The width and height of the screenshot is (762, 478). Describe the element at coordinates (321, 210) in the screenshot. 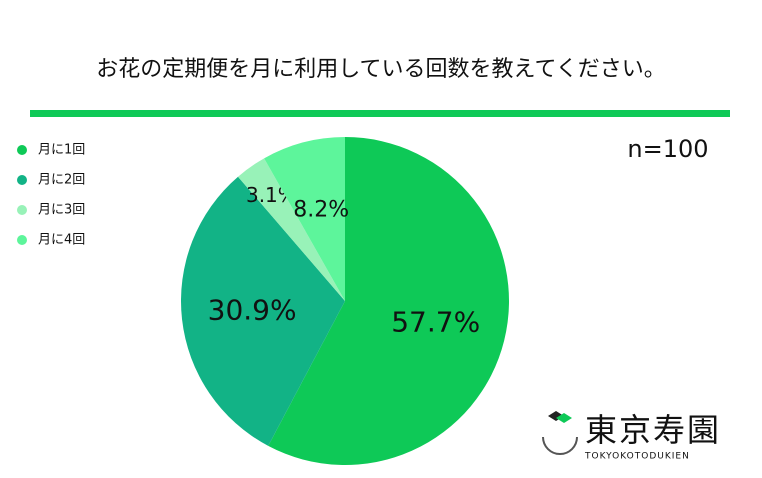

I see `data-label: 8.2%` at that location.